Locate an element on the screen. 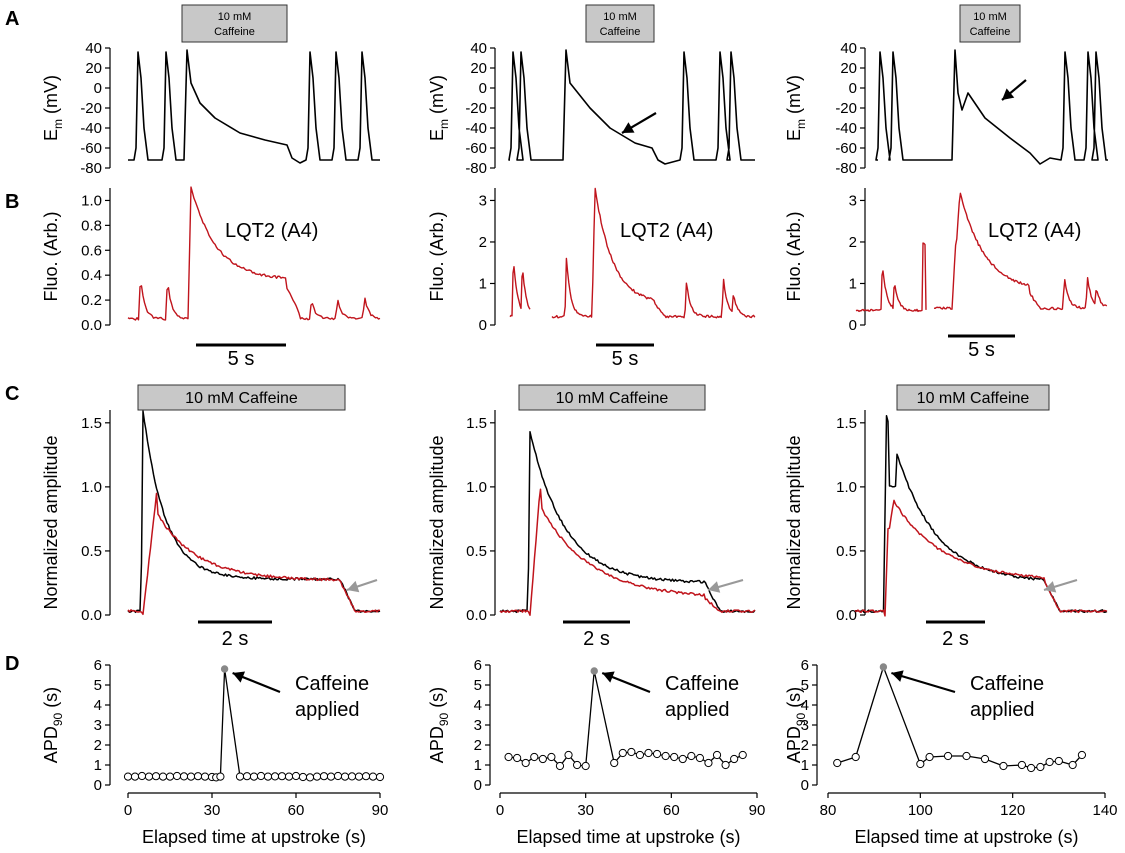 This screenshot has height=853, width=1125. fluo-trace-b3a is located at coordinates (891, 277).